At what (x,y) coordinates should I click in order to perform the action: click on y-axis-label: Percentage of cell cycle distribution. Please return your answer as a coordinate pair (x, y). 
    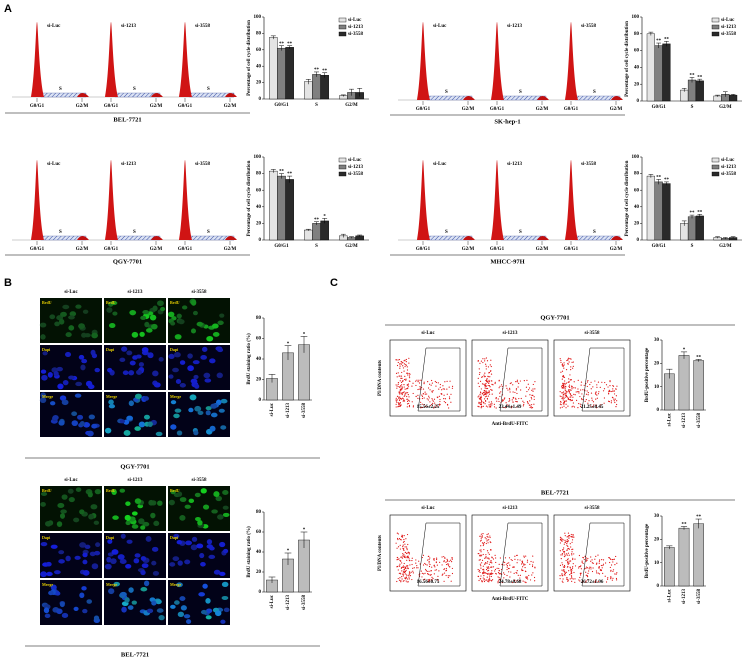
    Looking at the image, I should click on (249, 198).